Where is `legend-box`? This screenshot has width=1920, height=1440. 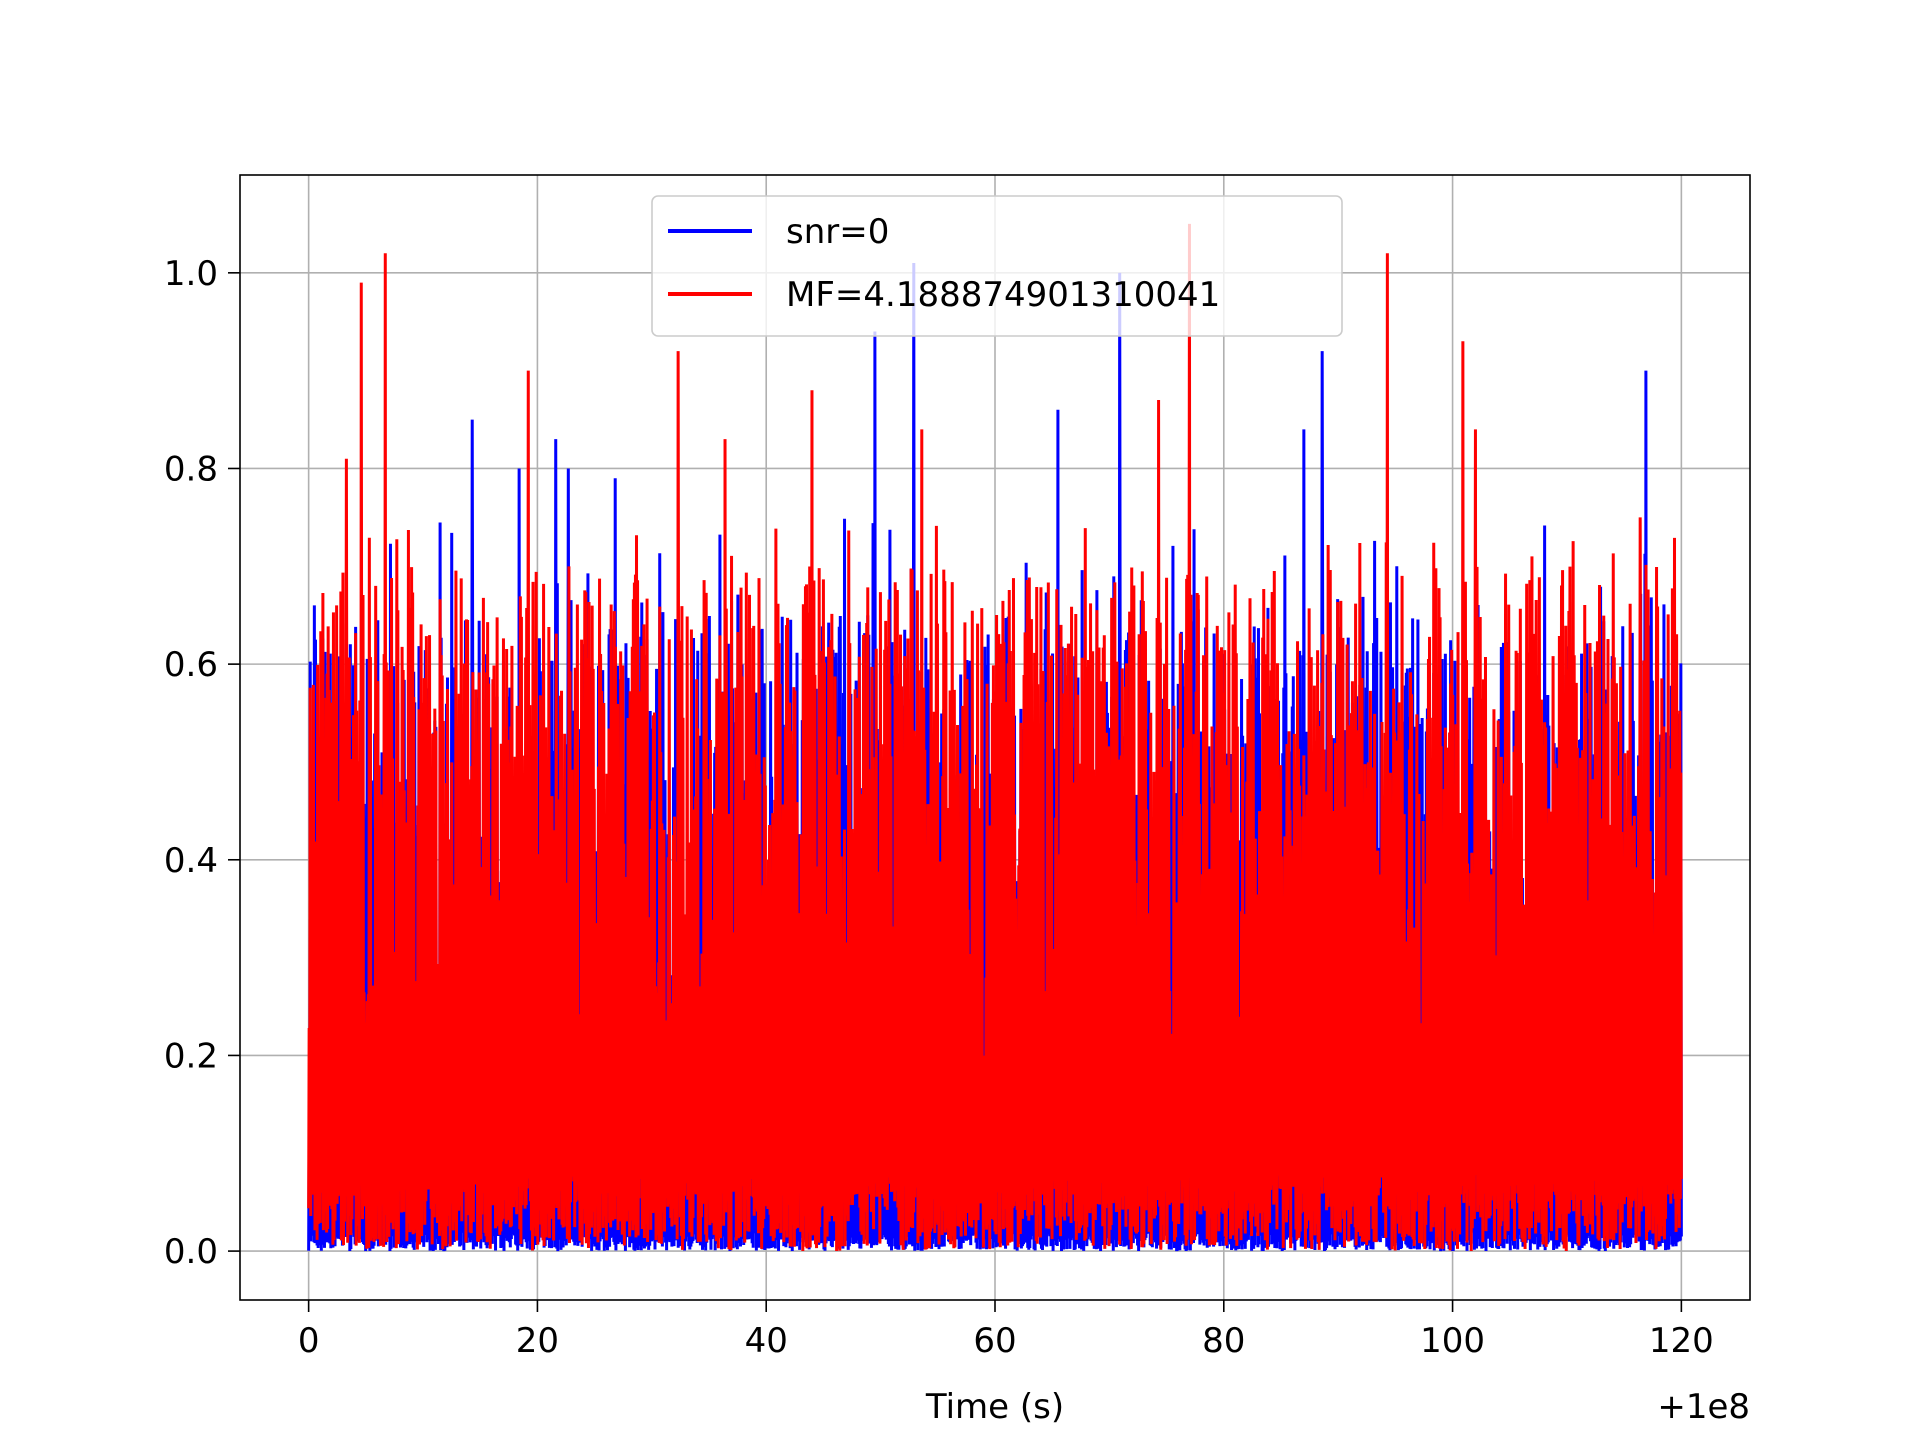
legend-box is located at coordinates (997, 266).